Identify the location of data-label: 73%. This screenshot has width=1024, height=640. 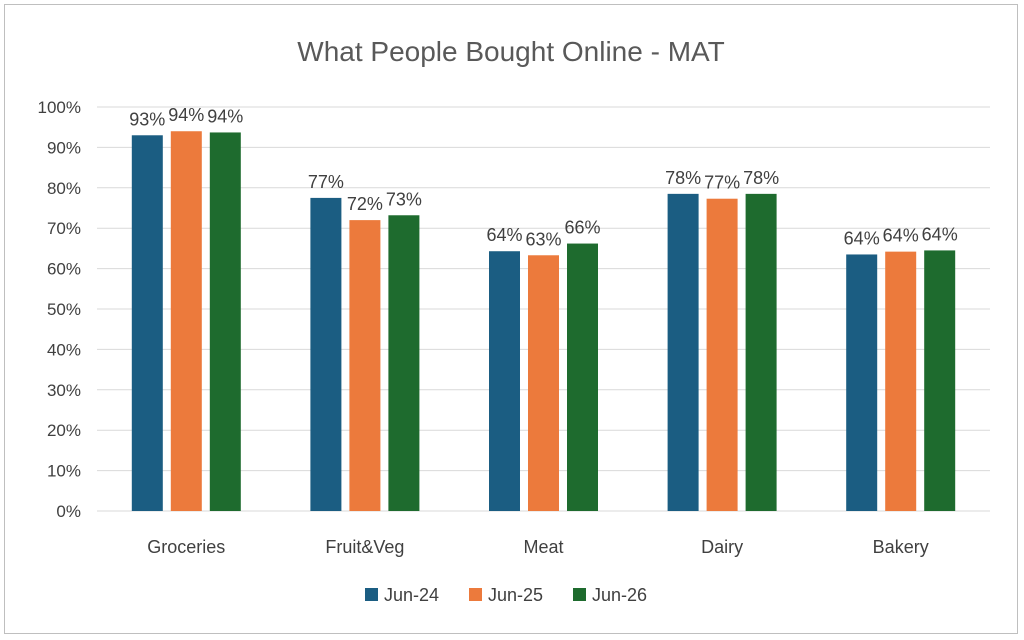
(404, 199).